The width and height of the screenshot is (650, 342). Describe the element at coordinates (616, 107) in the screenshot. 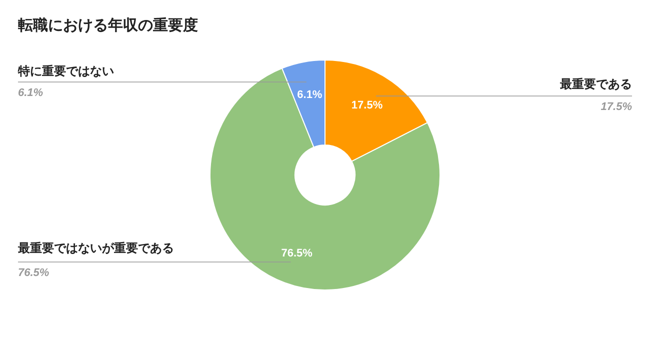

I see `text: 17.5%` at that location.